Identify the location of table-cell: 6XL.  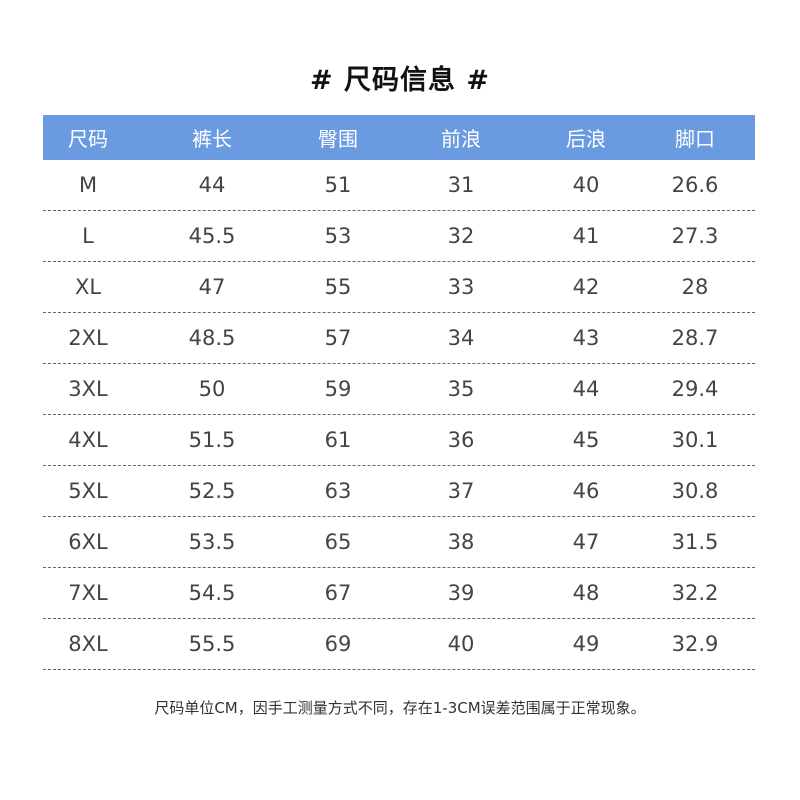
(88, 542).